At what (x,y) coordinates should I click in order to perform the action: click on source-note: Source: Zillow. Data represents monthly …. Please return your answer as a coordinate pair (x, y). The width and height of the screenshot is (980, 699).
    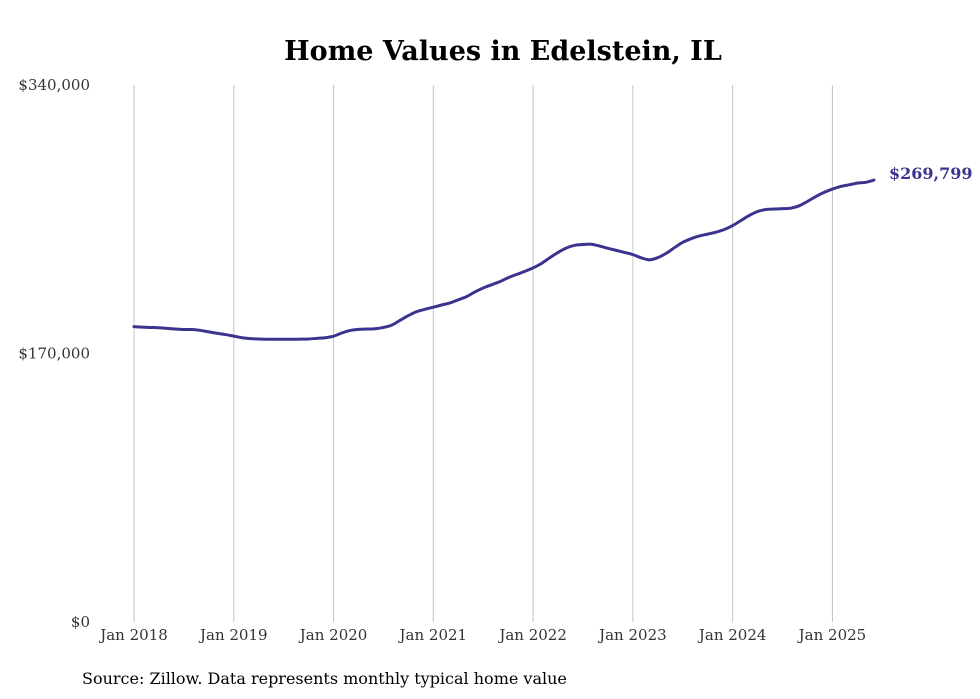
    Looking at the image, I should click on (324, 678).